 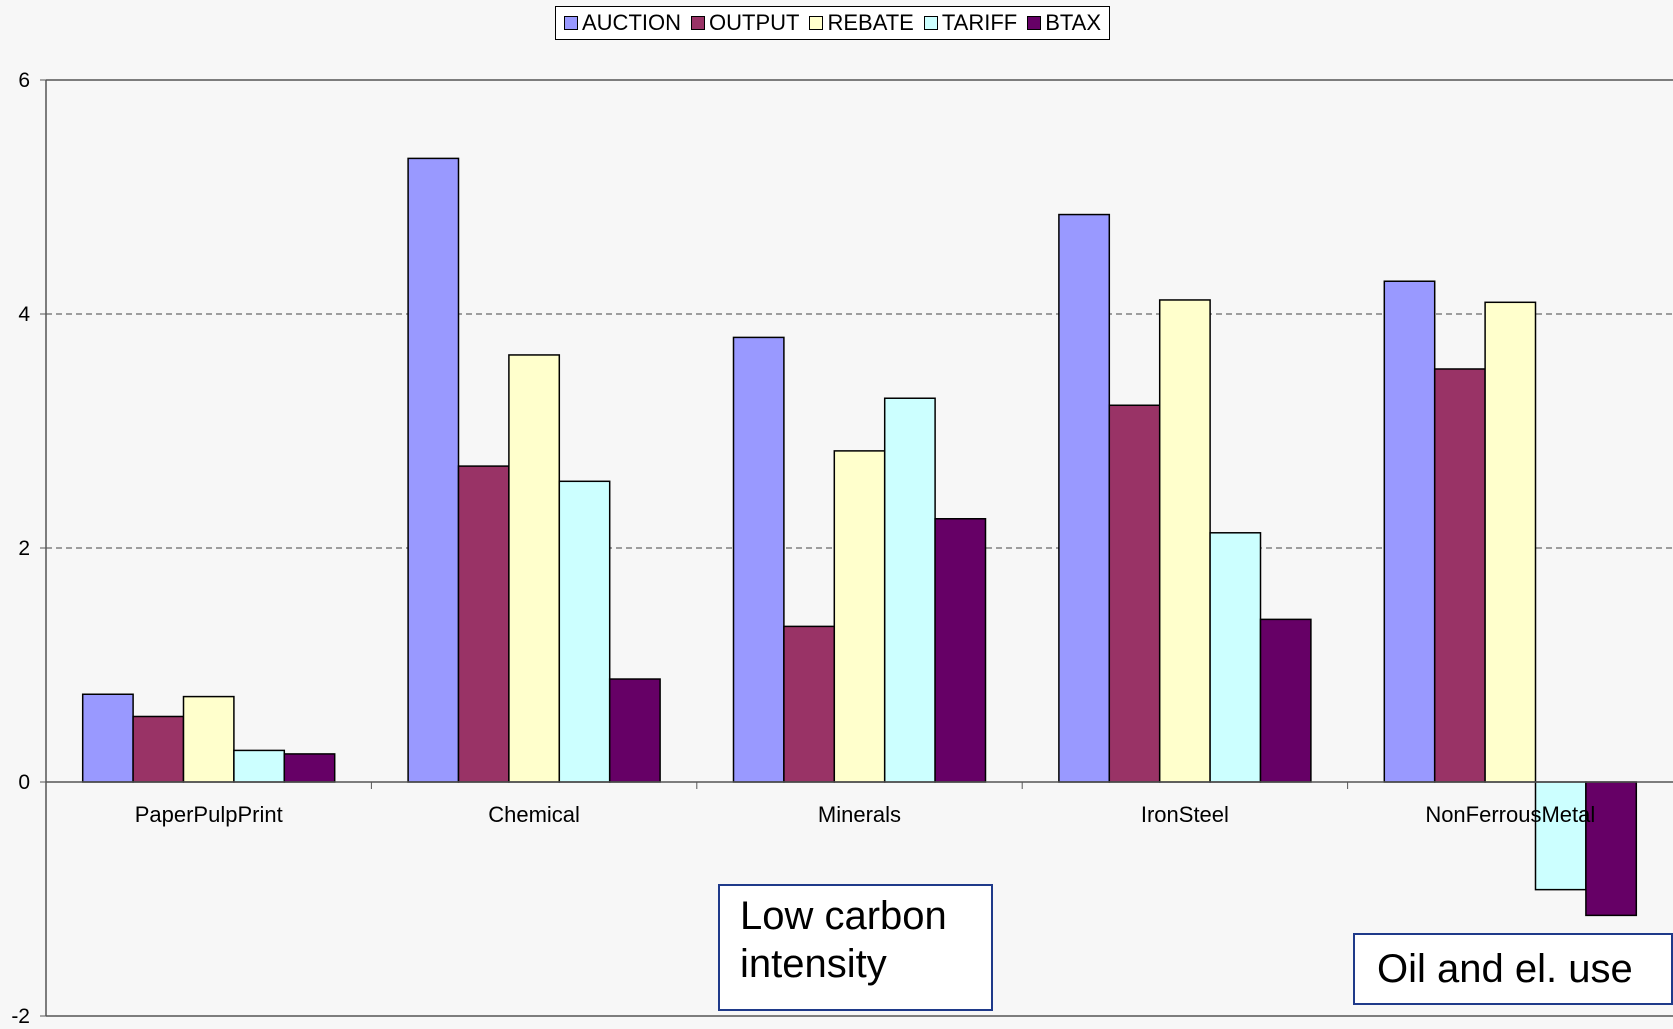 I want to click on legend-item-output: OUTPUT, so click(x=745, y=23).